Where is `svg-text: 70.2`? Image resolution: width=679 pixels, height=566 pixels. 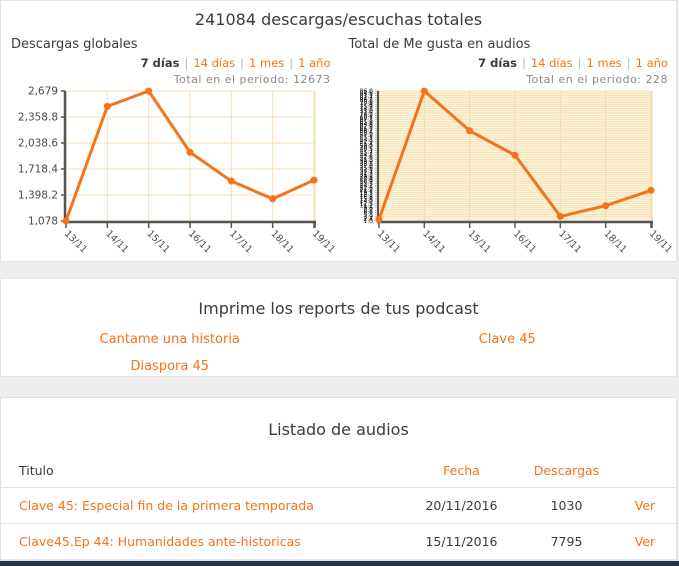 svg-text: 70.2 is located at coordinates (366, 115).